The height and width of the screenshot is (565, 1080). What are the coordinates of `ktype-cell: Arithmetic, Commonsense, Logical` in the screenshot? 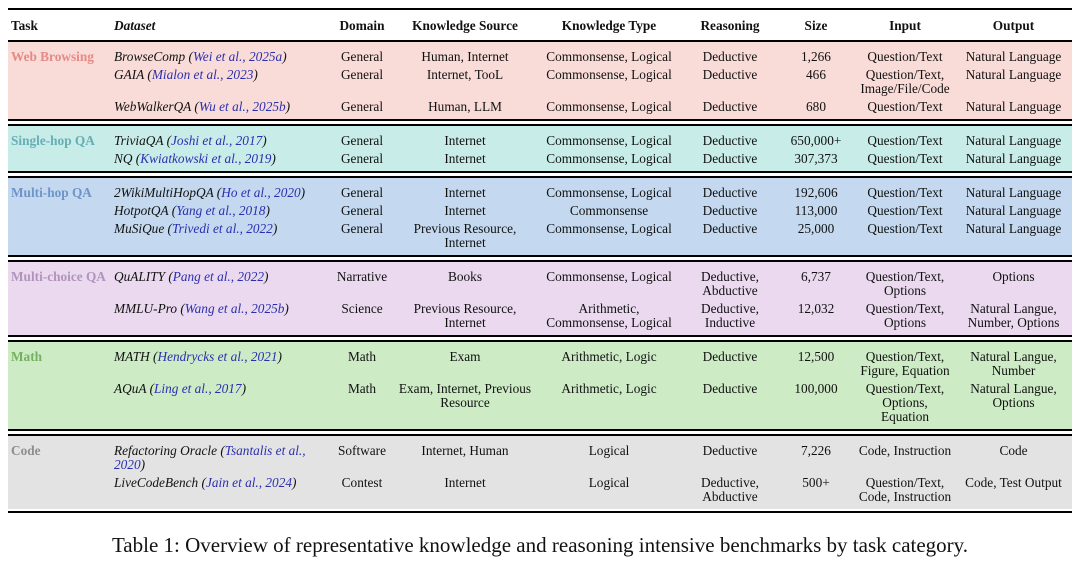 It's located at (609, 318).